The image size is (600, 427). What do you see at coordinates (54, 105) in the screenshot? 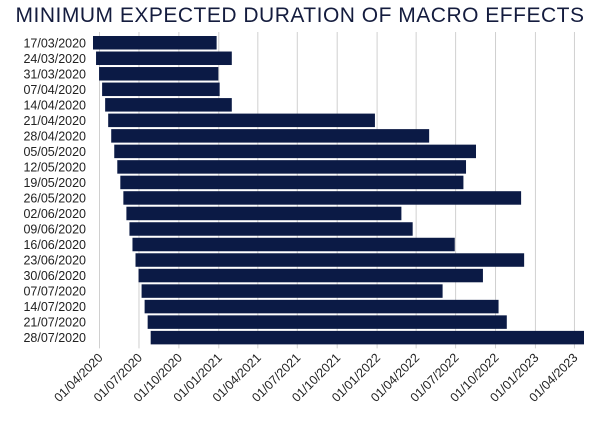
I see `y-tick-label: 14/04/2020` at bounding box center [54, 105].